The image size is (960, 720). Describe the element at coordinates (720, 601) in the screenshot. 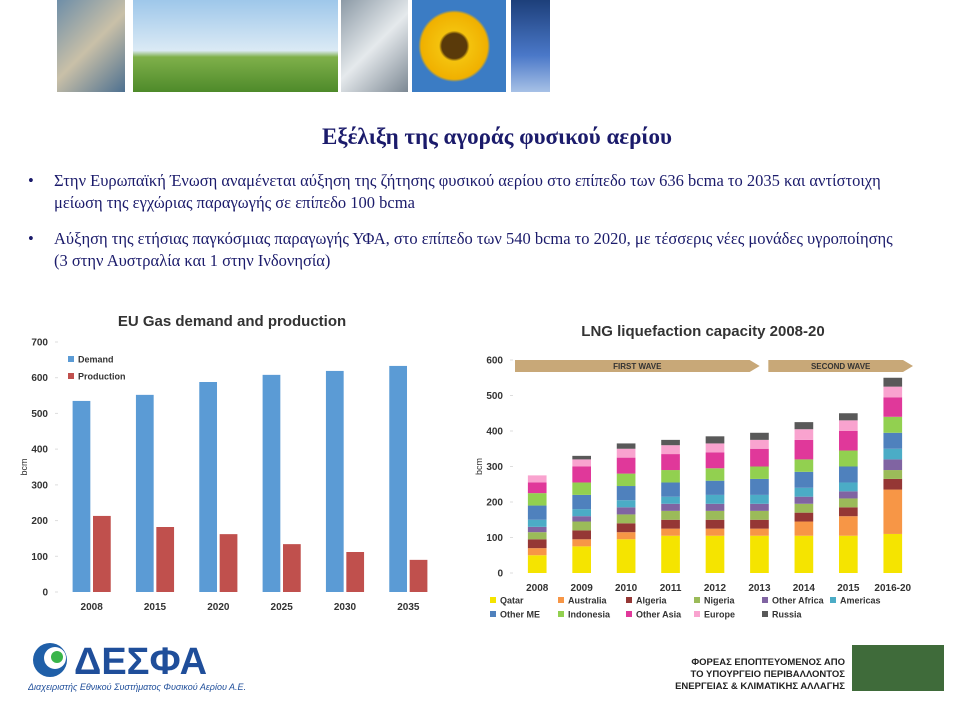

I see `legend-label: Nigeria` at that location.